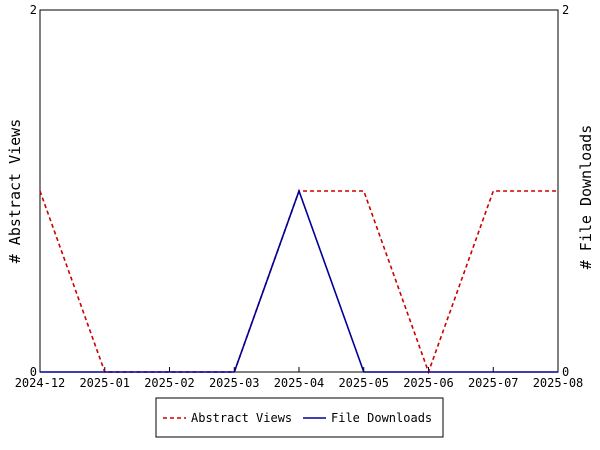  I want to click on right-y-tick-label: 2, so click(565, 10).